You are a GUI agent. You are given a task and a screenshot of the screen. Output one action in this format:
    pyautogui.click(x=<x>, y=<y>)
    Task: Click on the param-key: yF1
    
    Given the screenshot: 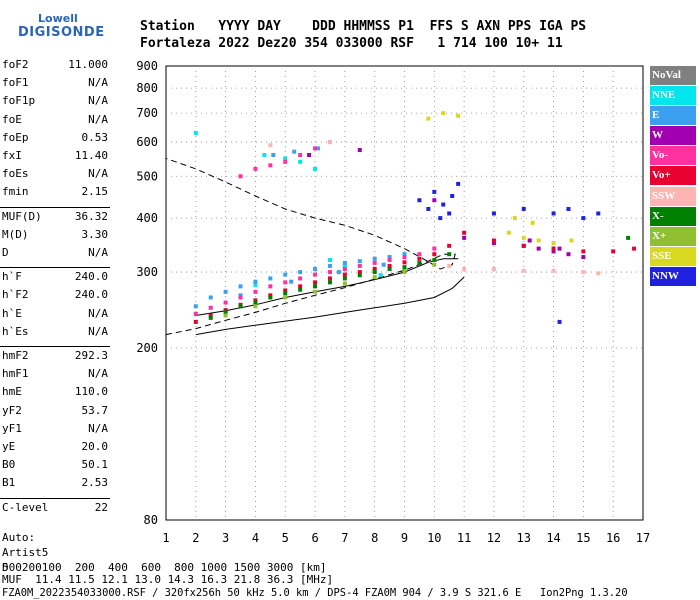 What is the action you would take?
    pyautogui.click(x=12, y=428)
    